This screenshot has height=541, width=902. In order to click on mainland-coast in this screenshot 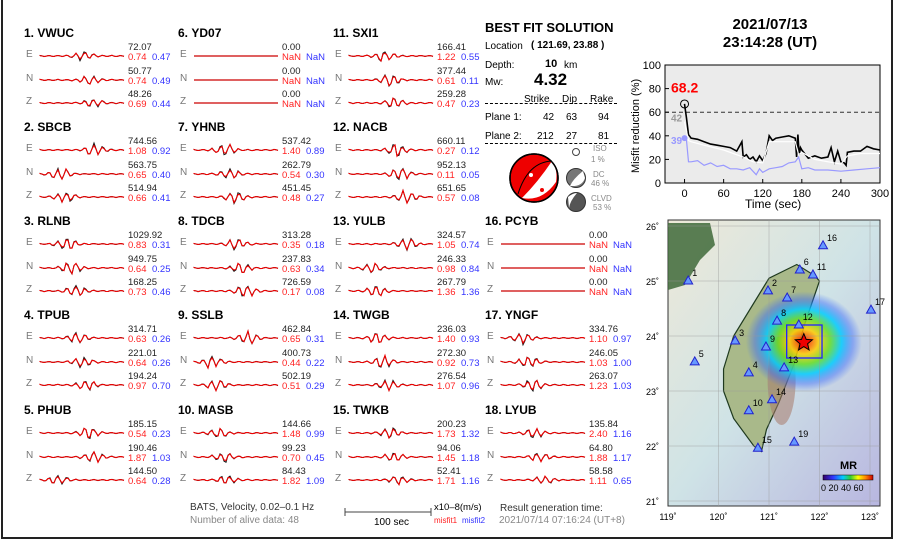, I will do `click(691, 256)`.